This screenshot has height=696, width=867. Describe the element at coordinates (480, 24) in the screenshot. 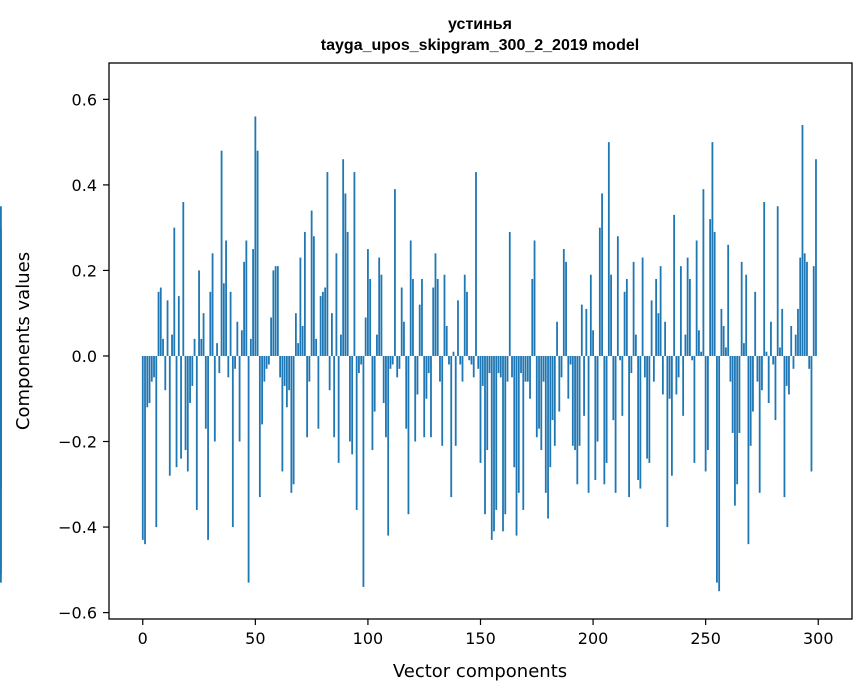

I see `chart-title: устинья` at that location.